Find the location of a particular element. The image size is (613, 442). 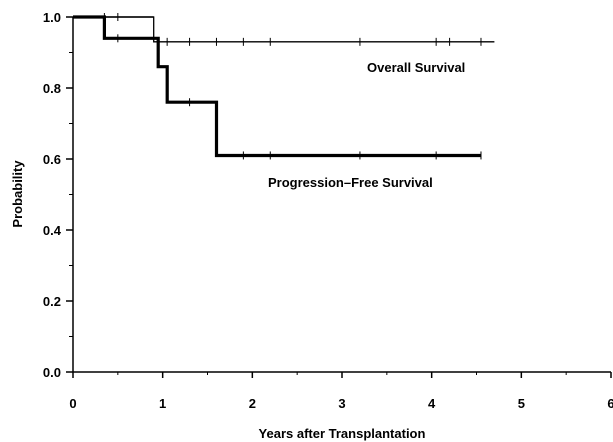

x-tick-label: 1 is located at coordinates (162, 403).